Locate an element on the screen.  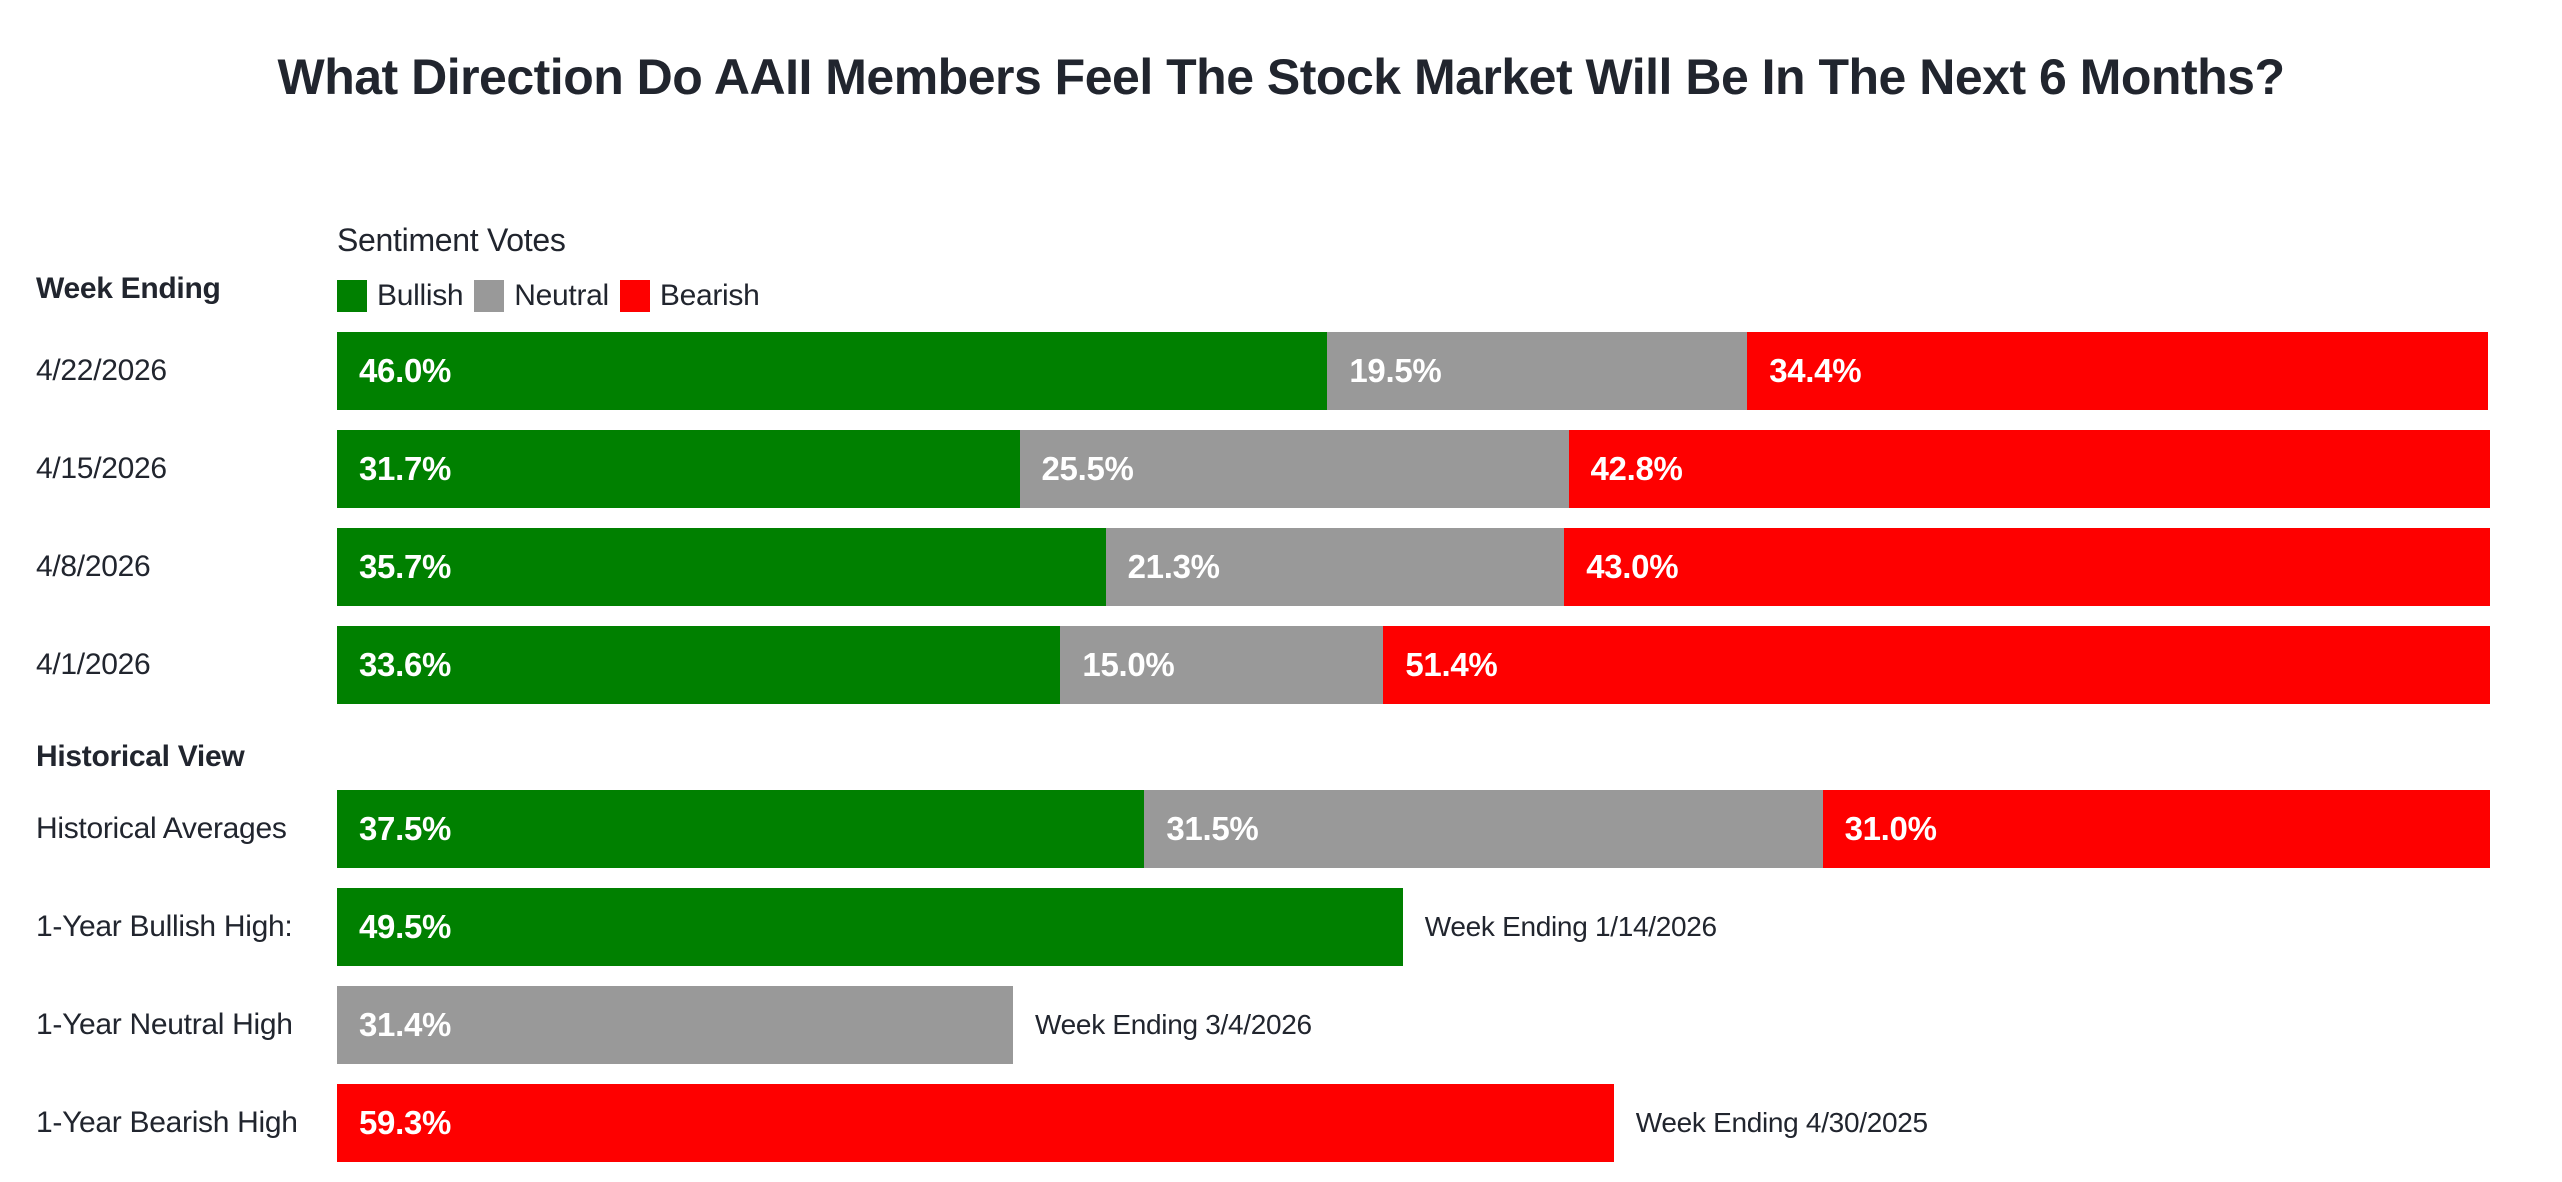
sentiment-row: 4/22/2026 46.0% 19.5% 34.4% is located at coordinates (1281, 371).